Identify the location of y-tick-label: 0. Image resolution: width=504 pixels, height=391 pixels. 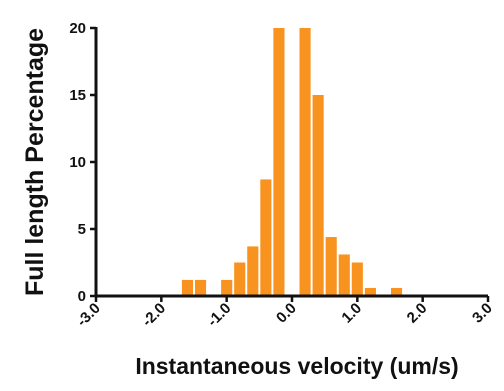
(82, 296).